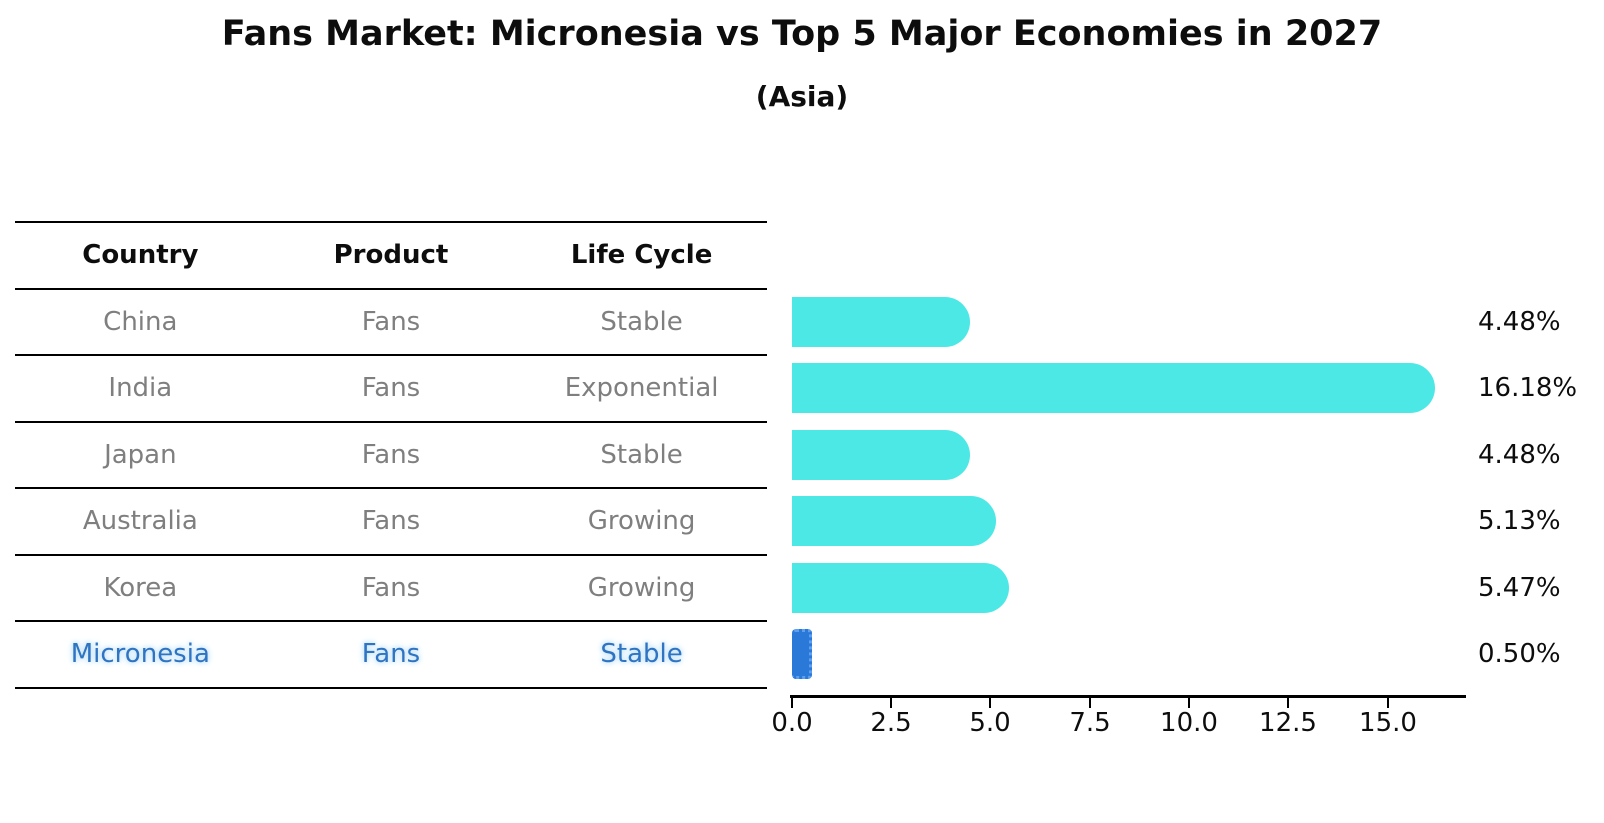 Image resolution: width=1604 pixels, height=823 pixels. I want to click on cell-country: India, so click(140, 388).